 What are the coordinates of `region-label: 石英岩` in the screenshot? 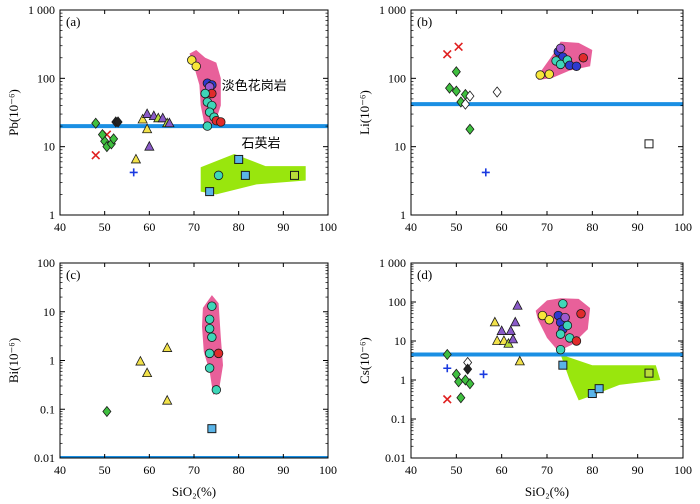 It's located at (260, 144).